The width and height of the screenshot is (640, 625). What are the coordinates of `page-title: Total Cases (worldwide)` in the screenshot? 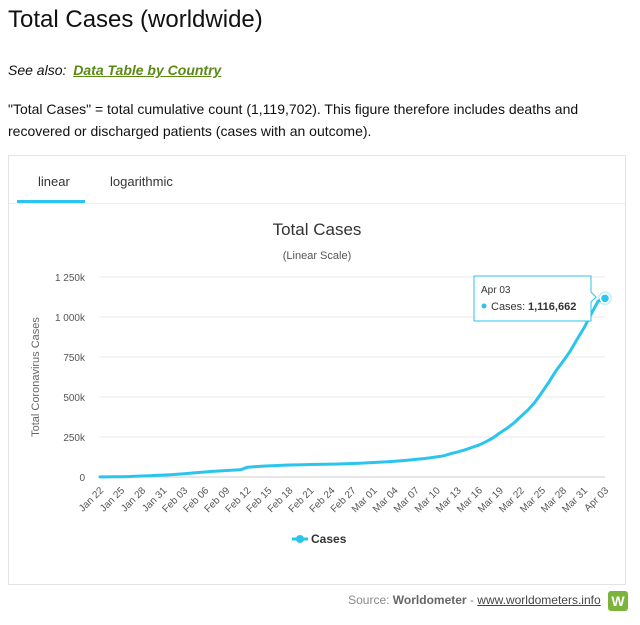 It's located at (135, 19).